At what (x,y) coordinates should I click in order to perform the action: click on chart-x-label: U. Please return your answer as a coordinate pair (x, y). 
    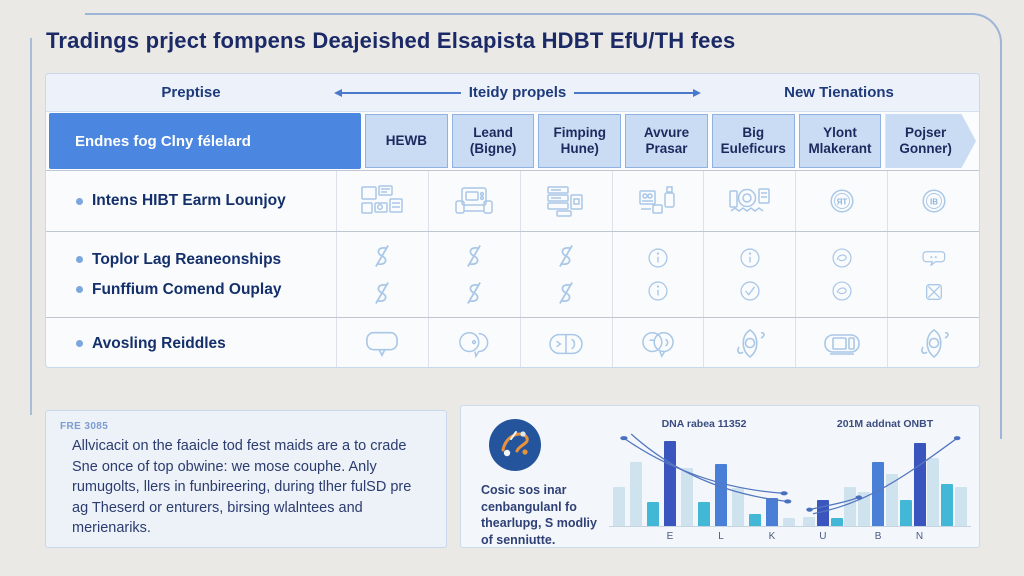
    Looking at the image, I should click on (823, 536).